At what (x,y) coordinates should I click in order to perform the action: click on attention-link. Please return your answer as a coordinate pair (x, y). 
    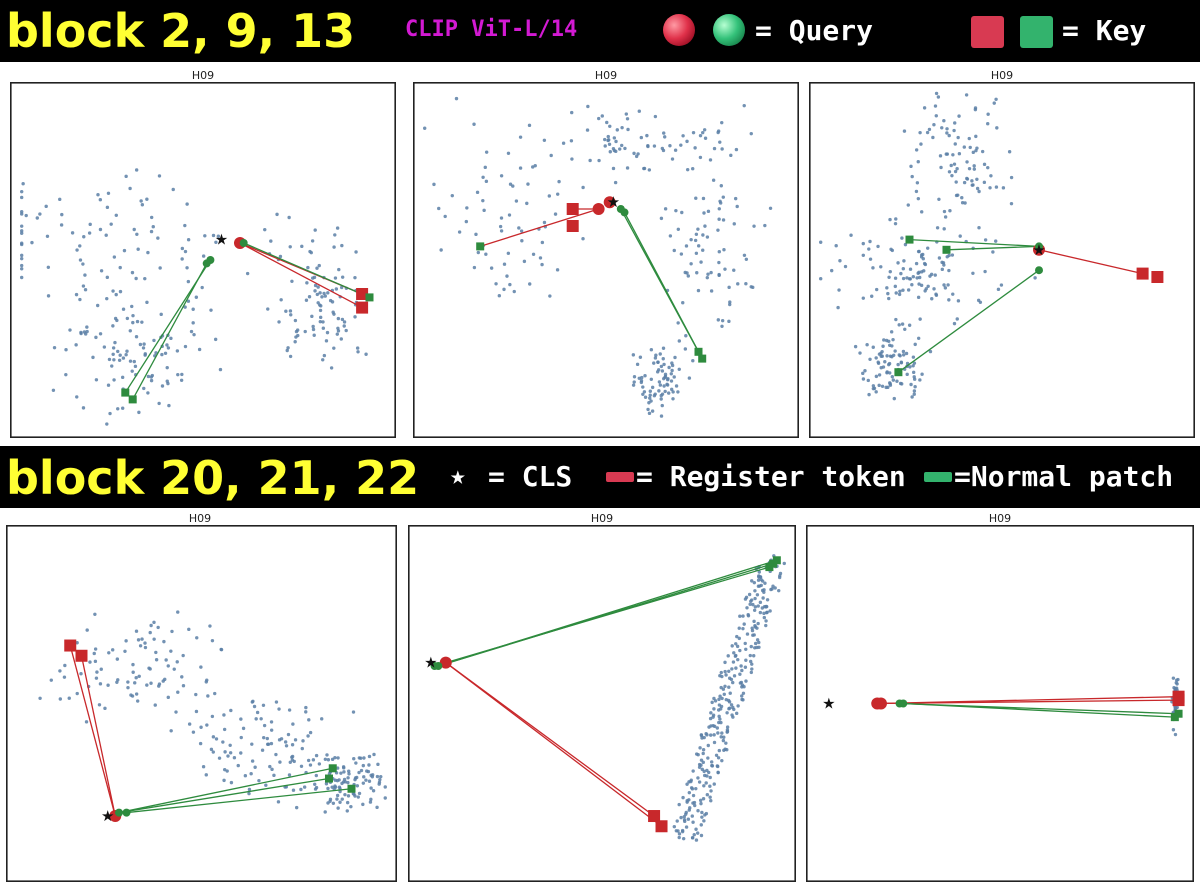
    Looking at the image, I should click on (92, 731).